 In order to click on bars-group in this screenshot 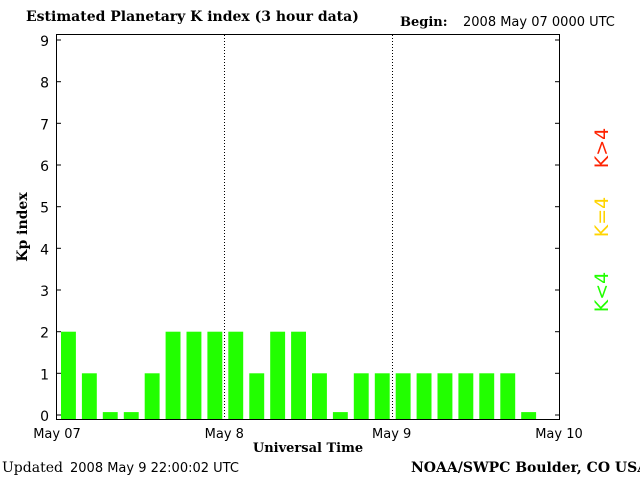, I will do `click(299, 375)`.